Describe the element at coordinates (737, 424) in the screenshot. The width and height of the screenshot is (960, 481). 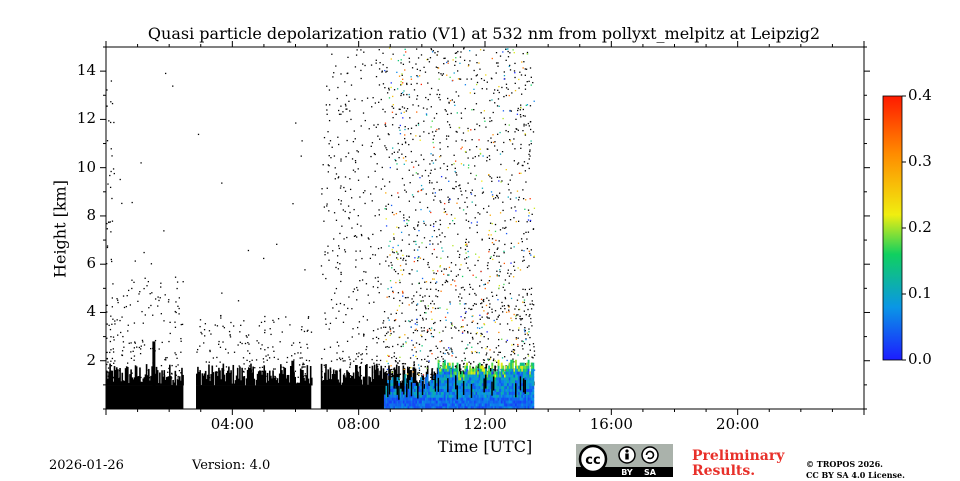
I see `x-tick-label: 20:00` at that location.